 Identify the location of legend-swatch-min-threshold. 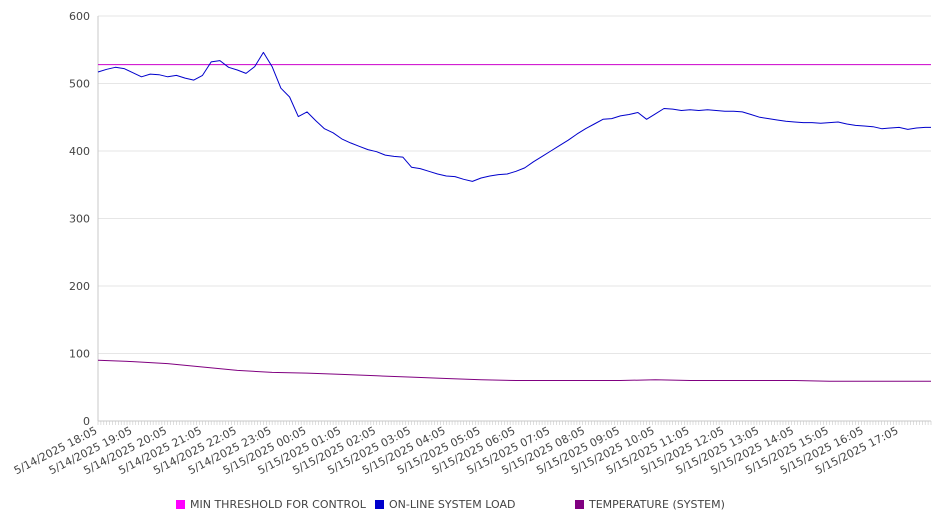
(180, 504).